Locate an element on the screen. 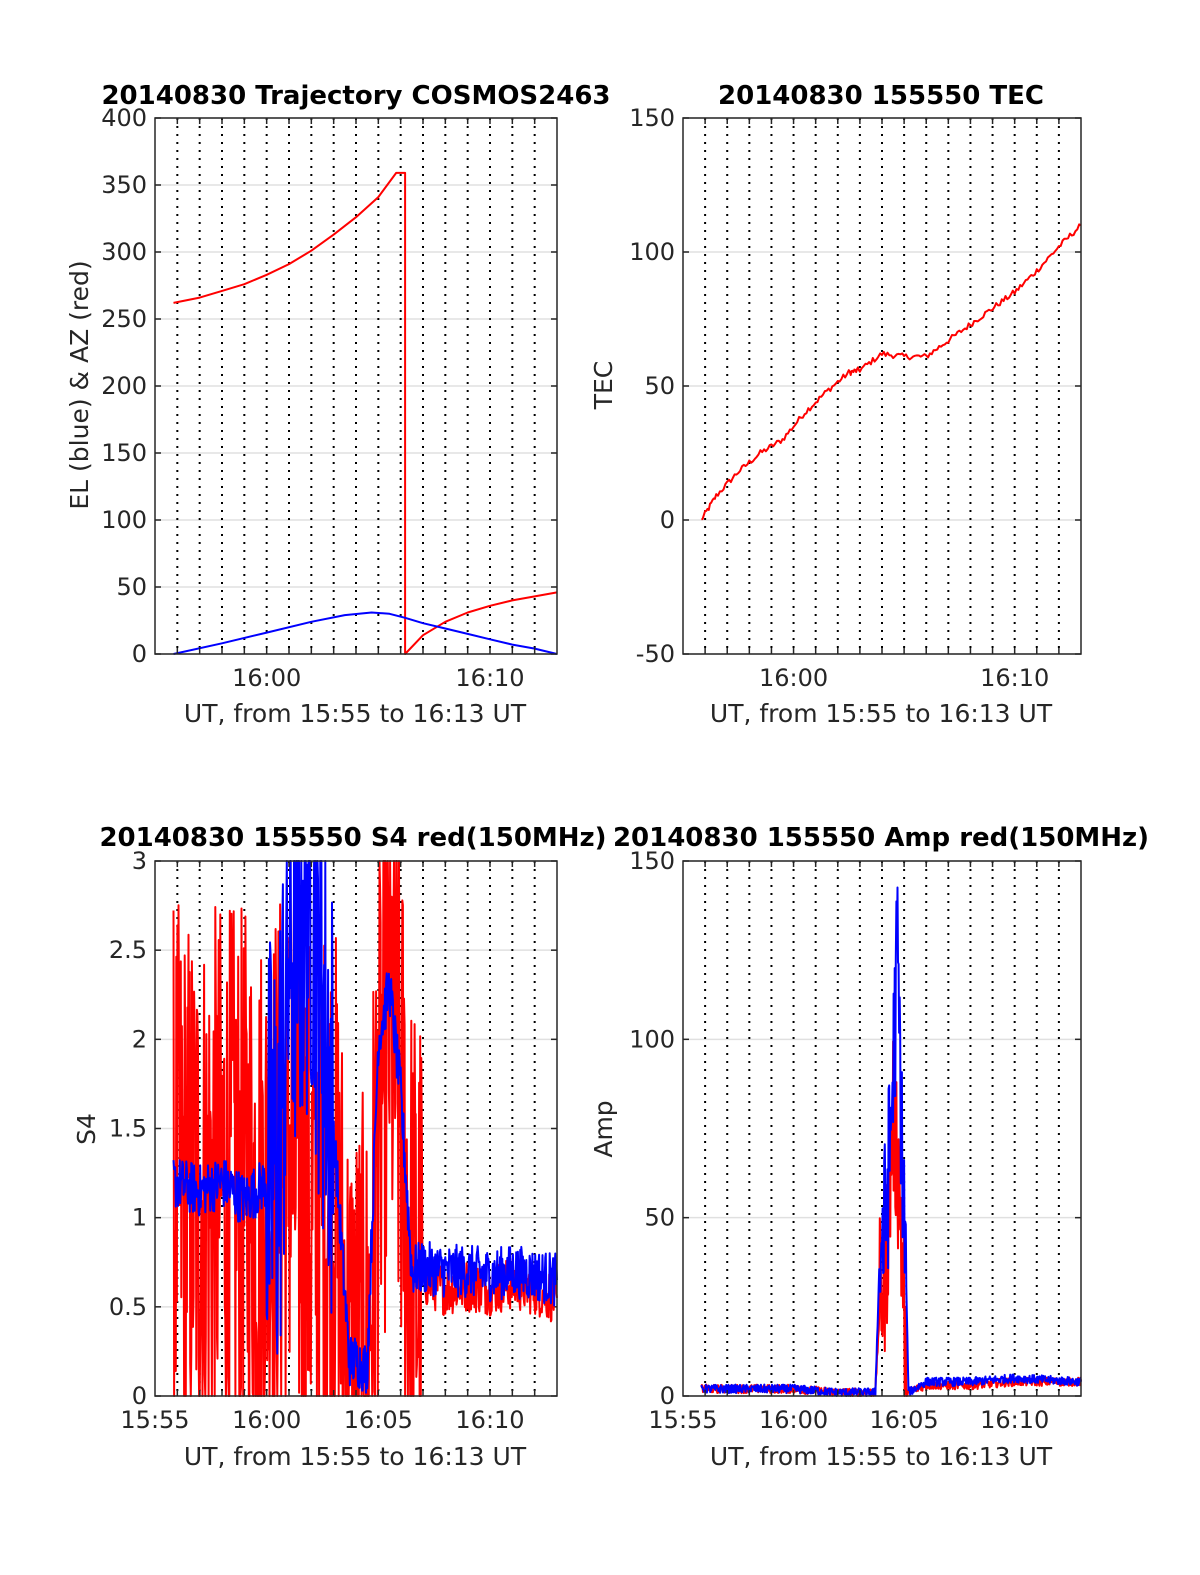  y-tick-label: 2.5 is located at coordinates (128, 950).